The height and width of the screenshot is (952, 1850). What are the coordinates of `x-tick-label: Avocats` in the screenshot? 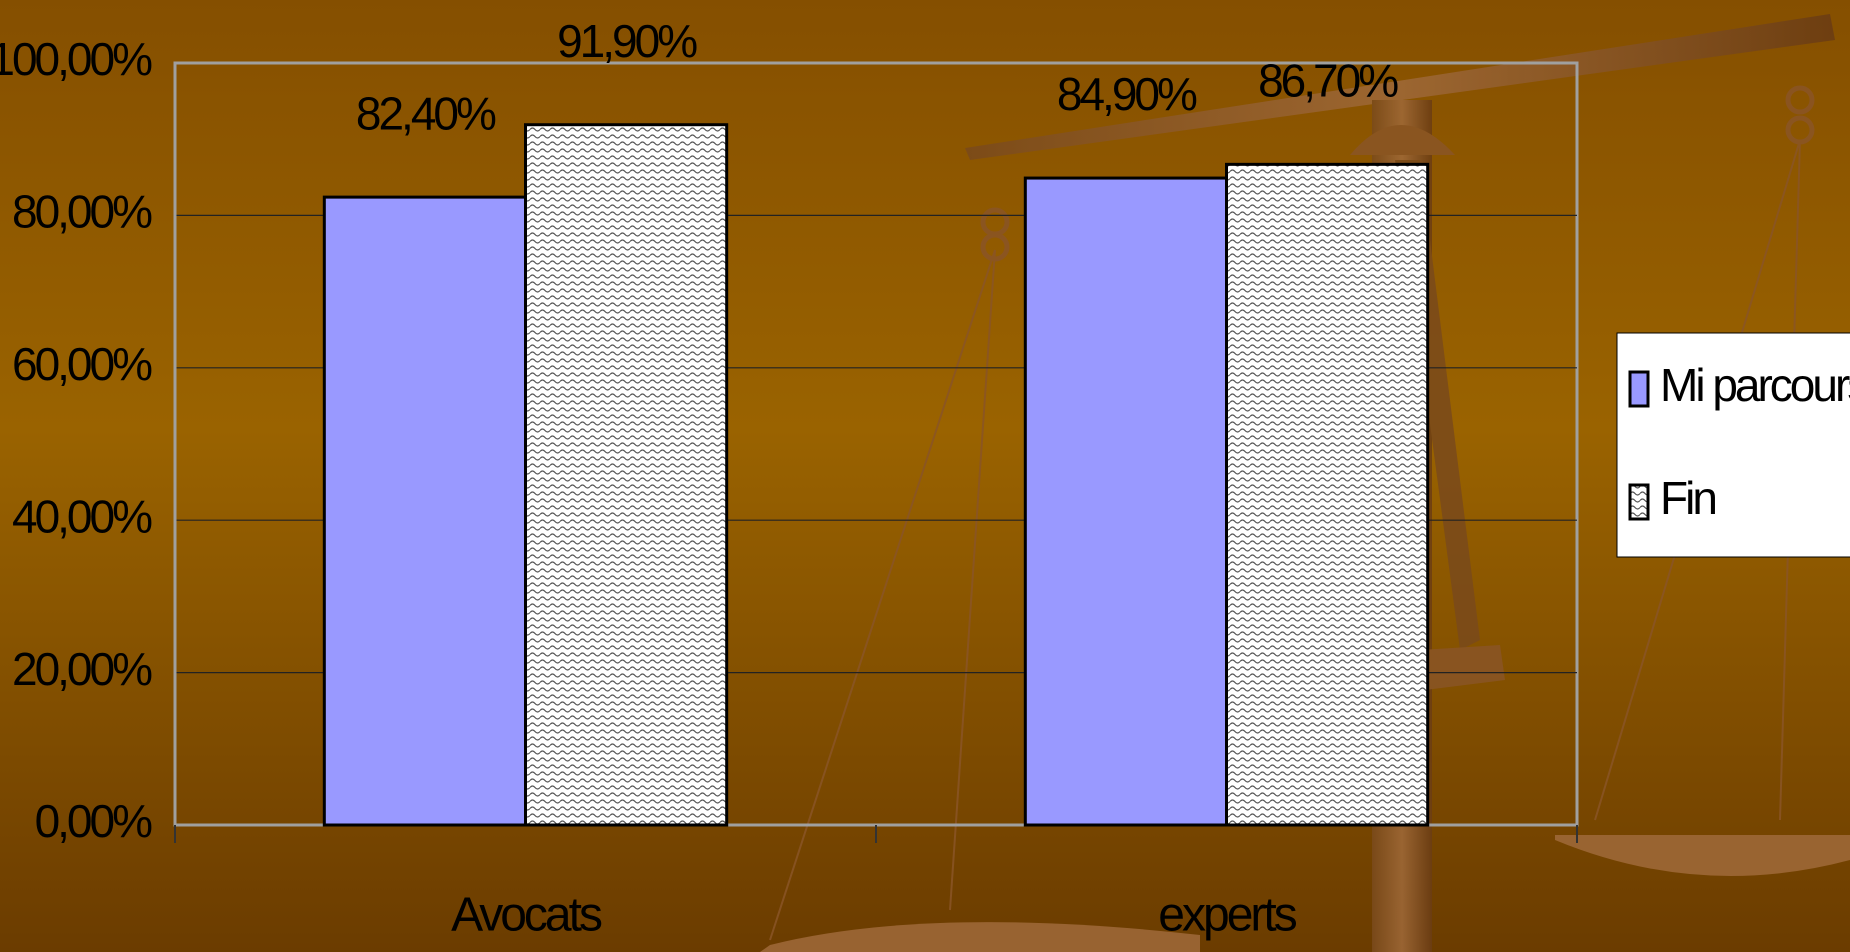 It's located at (526, 915).